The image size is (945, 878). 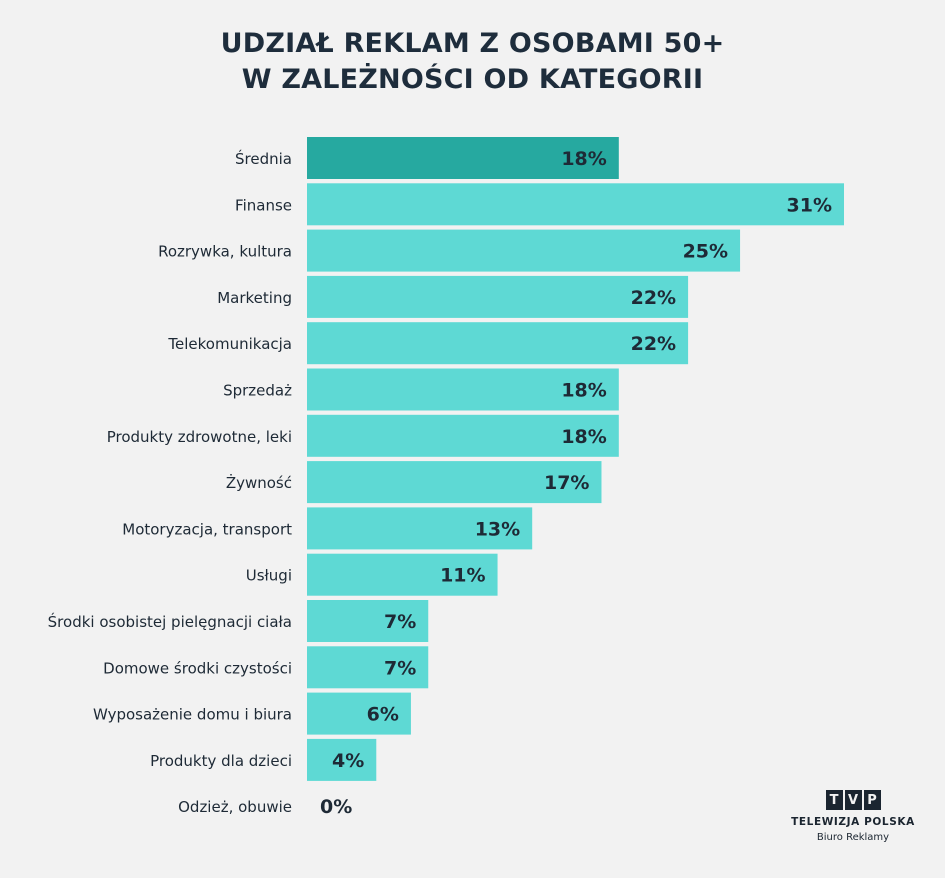 What do you see at coordinates (229, 344) in the screenshot?
I see `category-label: Telekomunikacja` at bounding box center [229, 344].